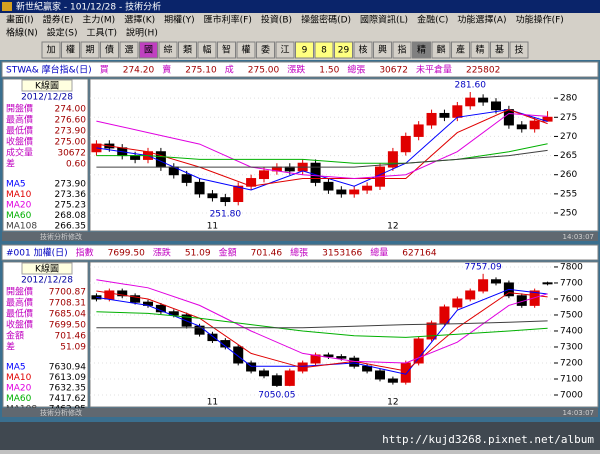 The height and width of the screenshot is (454, 600). What do you see at coordinates (71, 216) in the screenshot?
I see `ma-value: 268.08` at bounding box center [71, 216].